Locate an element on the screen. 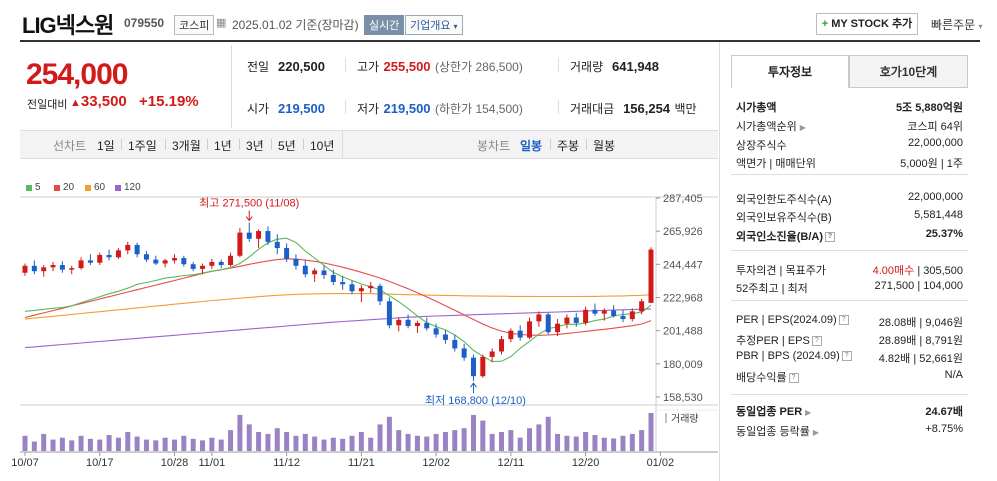 This screenshot has width=997, height=481. period-0: 1일 is located at coordinates (106, 146).